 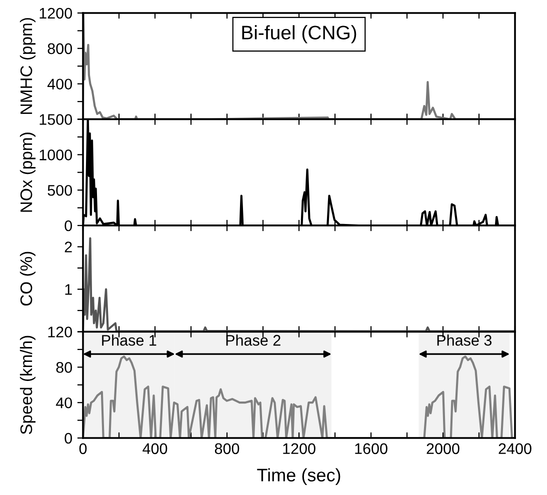 I want to click on band-label: Phase 2, so click(x=253, y=340).